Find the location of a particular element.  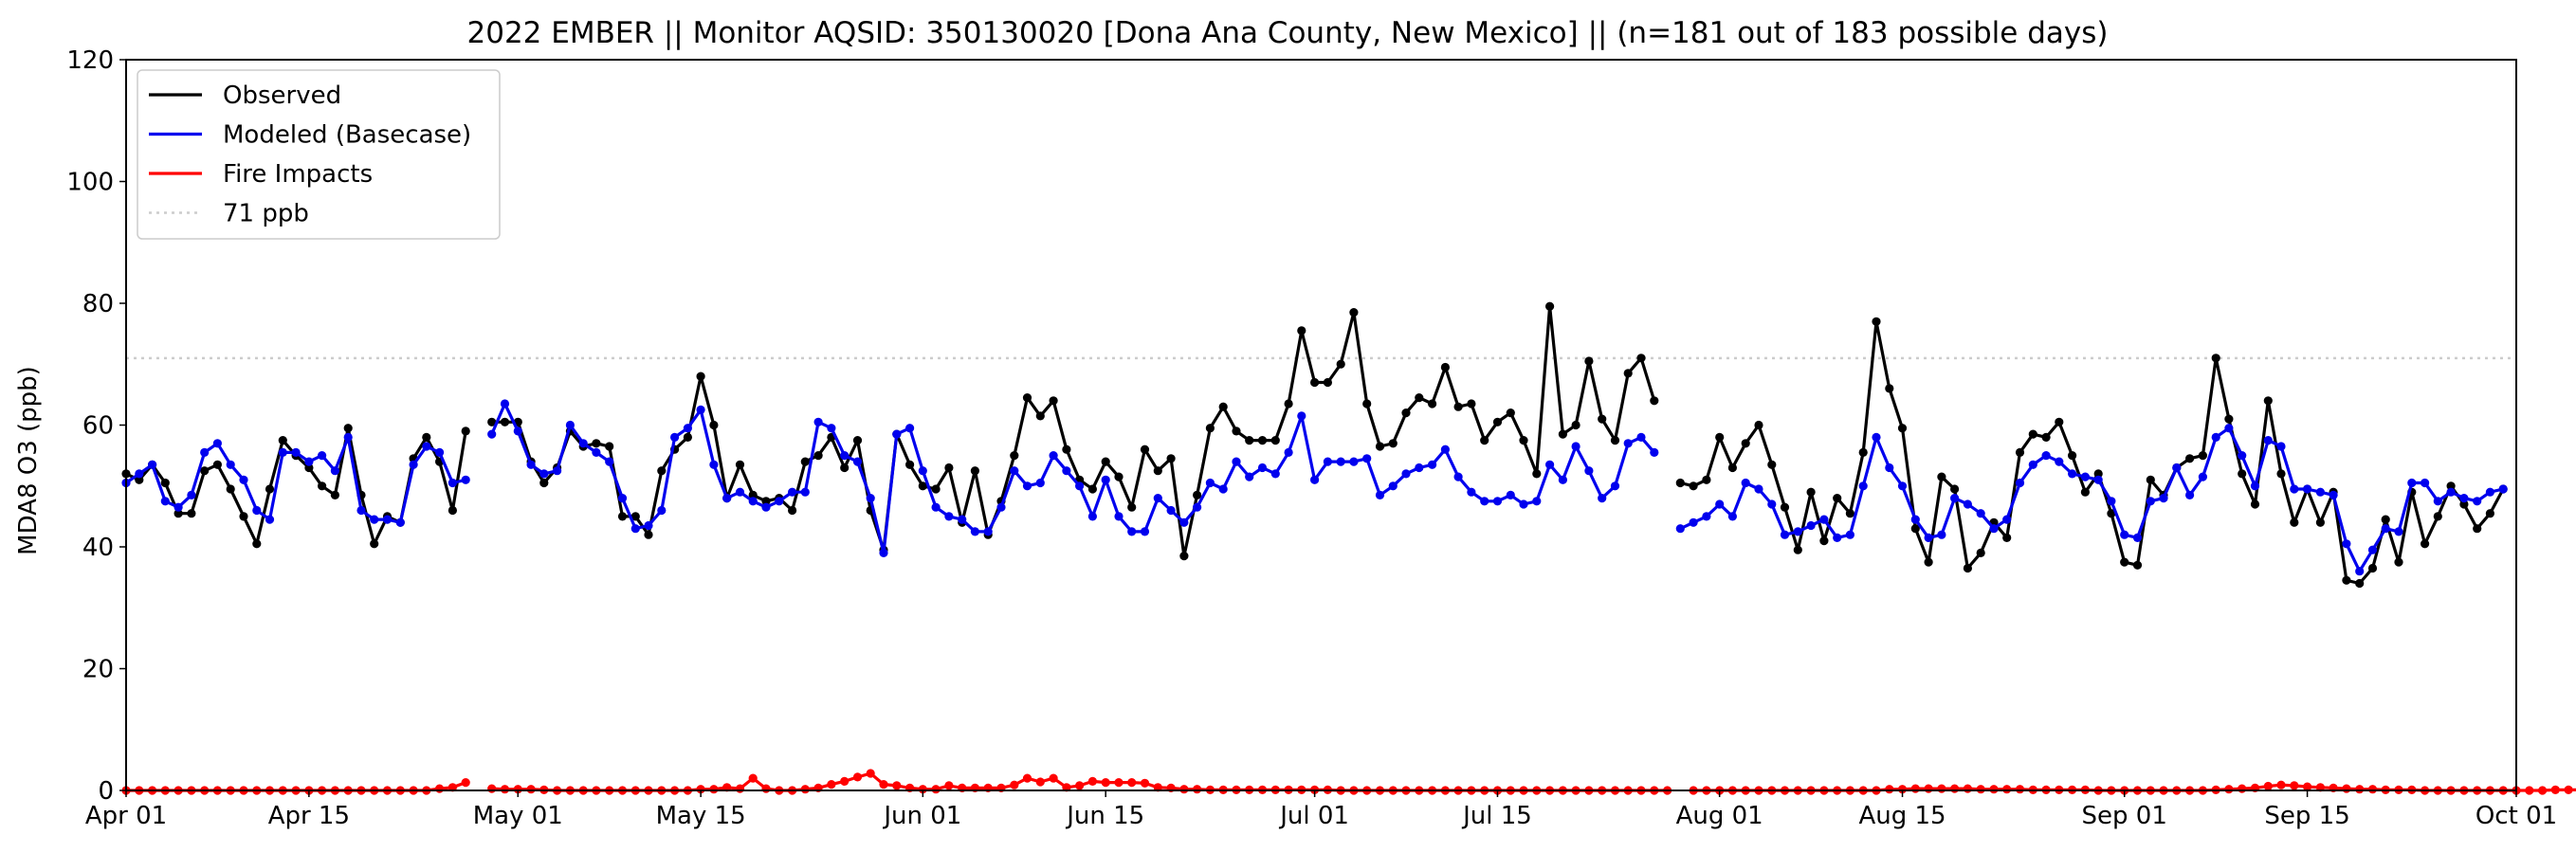

y-axis: 0 20 40 60 80 100 120 is located at coordinates (96, 426).